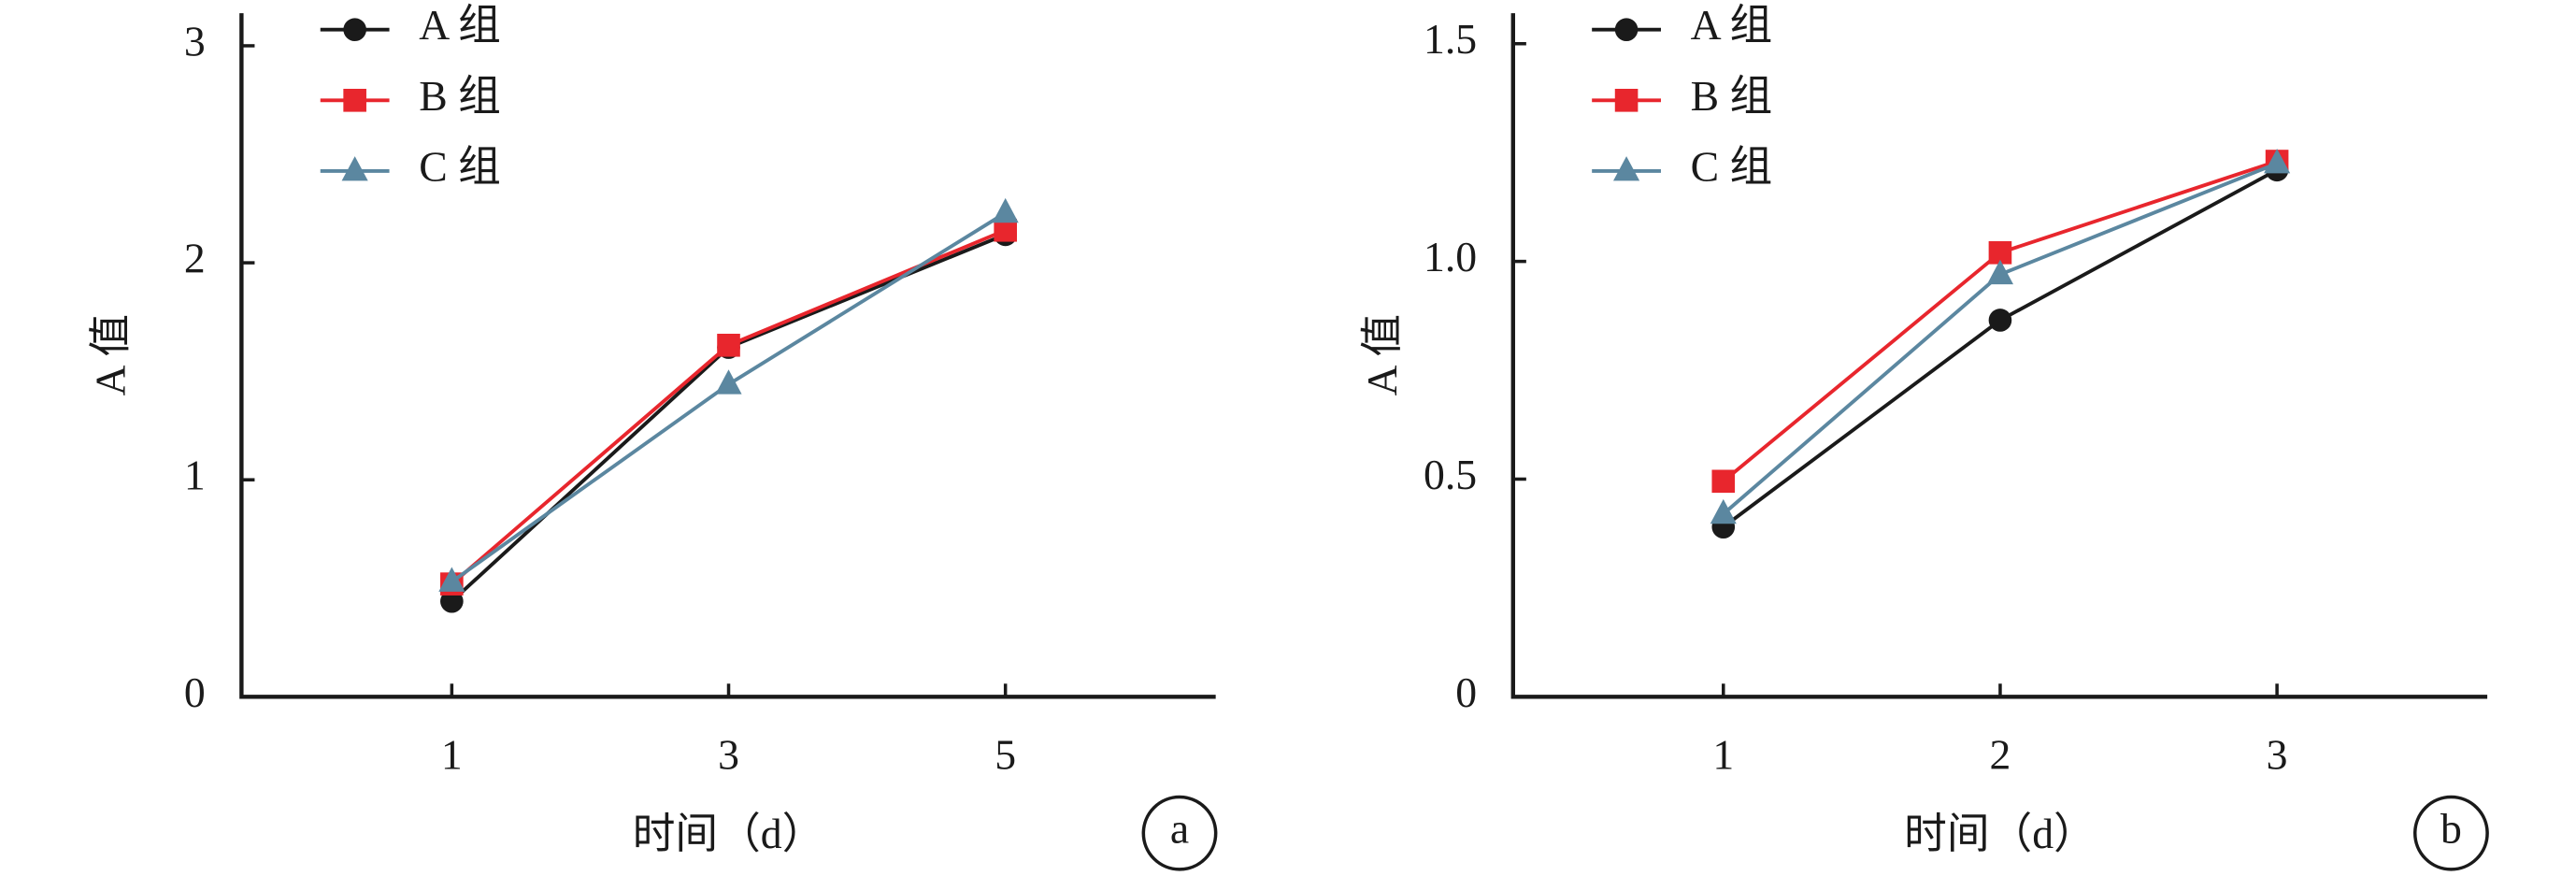  I want to click on y-tick-label: 1.0, so click(1450, 256).